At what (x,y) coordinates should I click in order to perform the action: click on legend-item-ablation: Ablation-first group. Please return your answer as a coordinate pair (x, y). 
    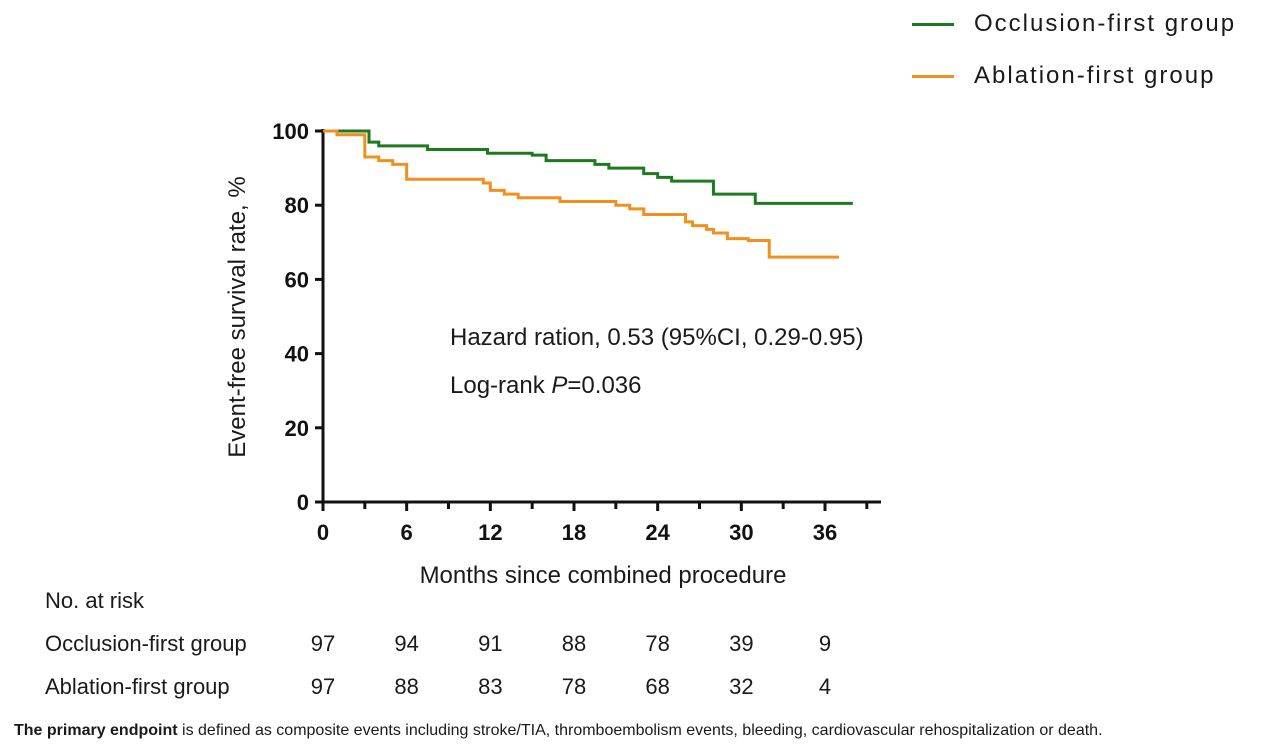
    Looking at the image, I should click on (1063, 76).